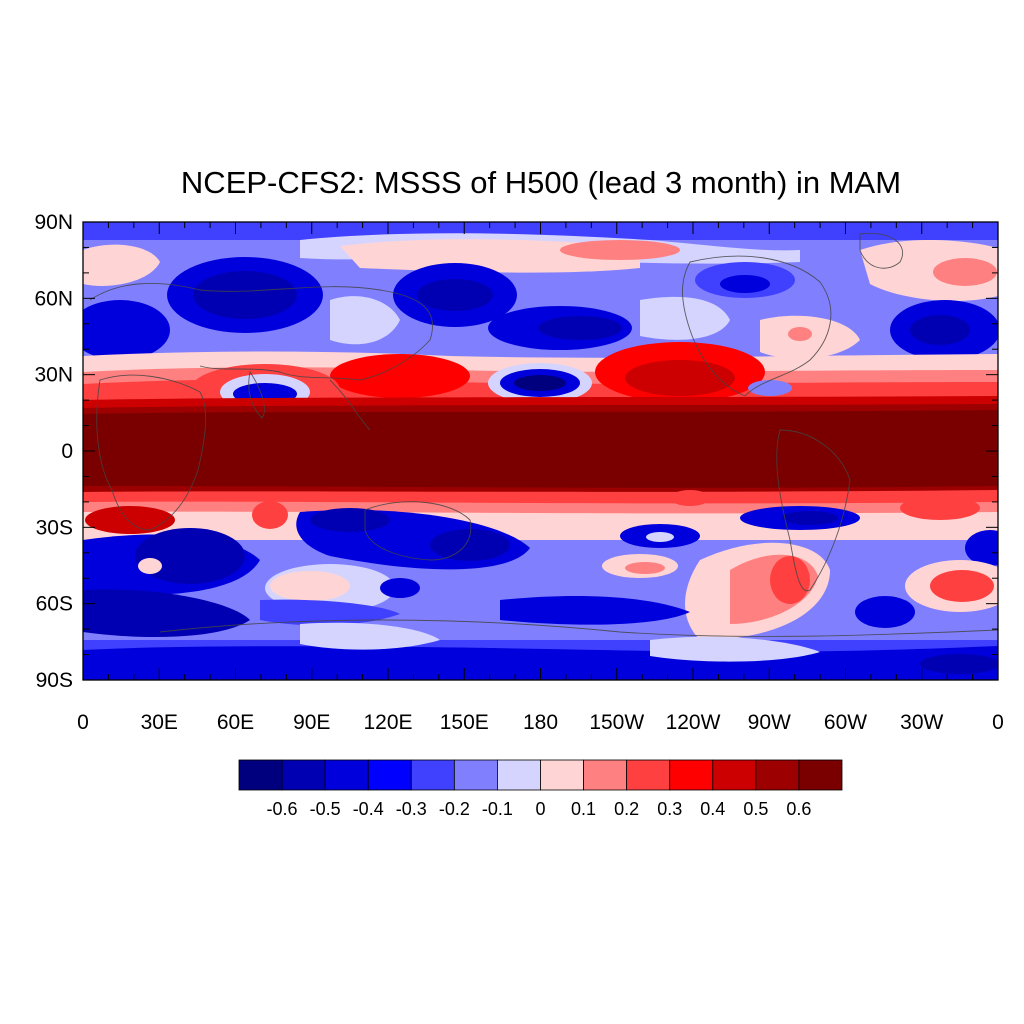 The image size is (1024, 1024). Describe the element at coordinates (454, 809) in the screenshot. I see `colorbar-label: -0.2` at that location.